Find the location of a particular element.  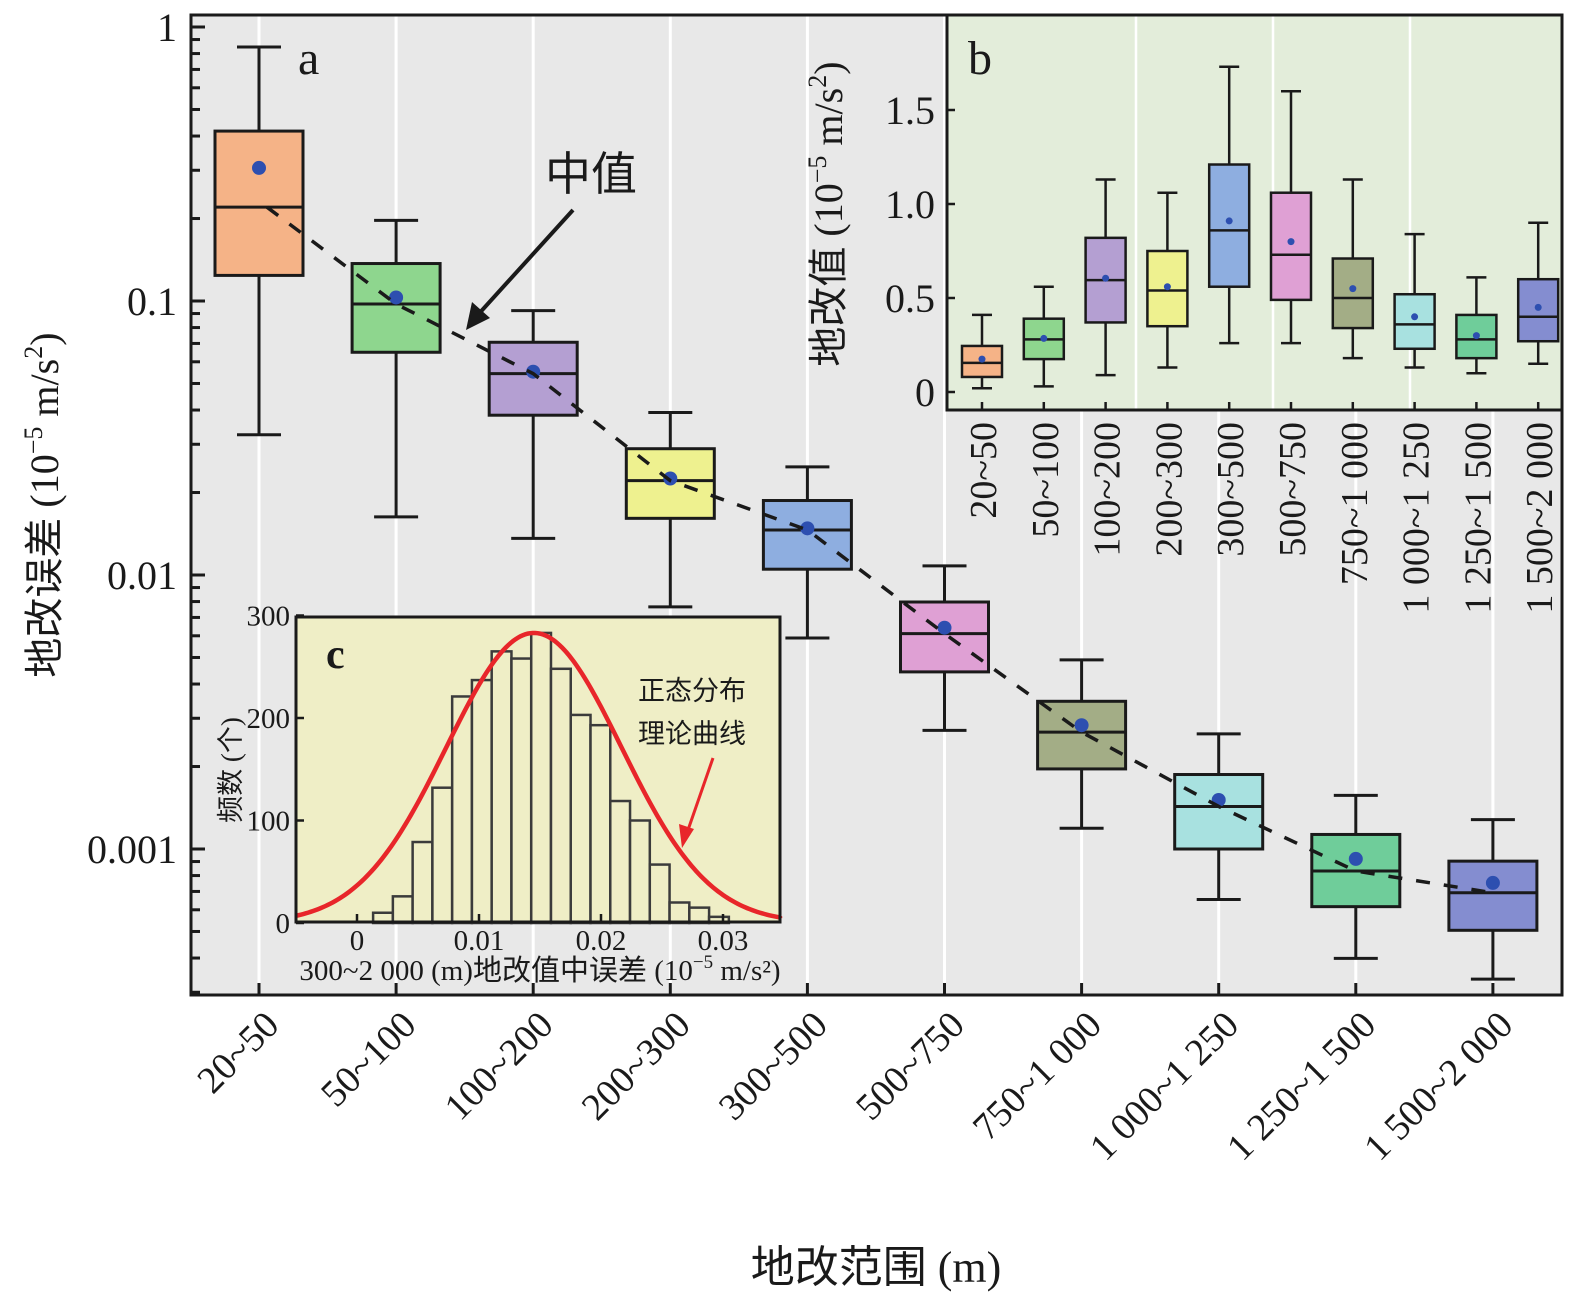

x-tick-label-b: 20~50 is located at coordinates (984, 470).